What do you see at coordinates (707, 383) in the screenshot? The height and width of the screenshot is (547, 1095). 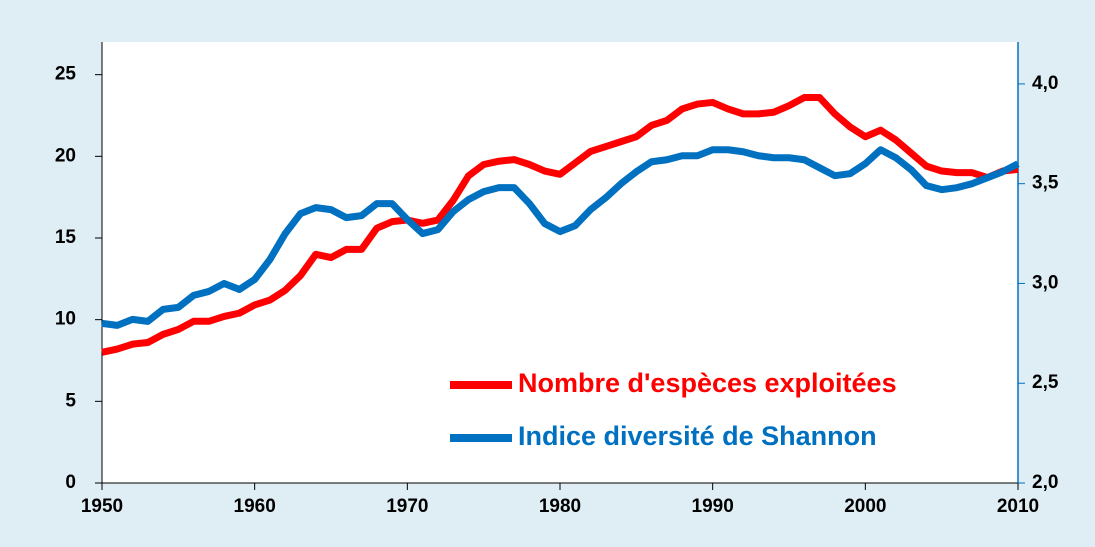 I see `legend-label: Nombre d'espèces exploitées` at bounding box center [707, 383].